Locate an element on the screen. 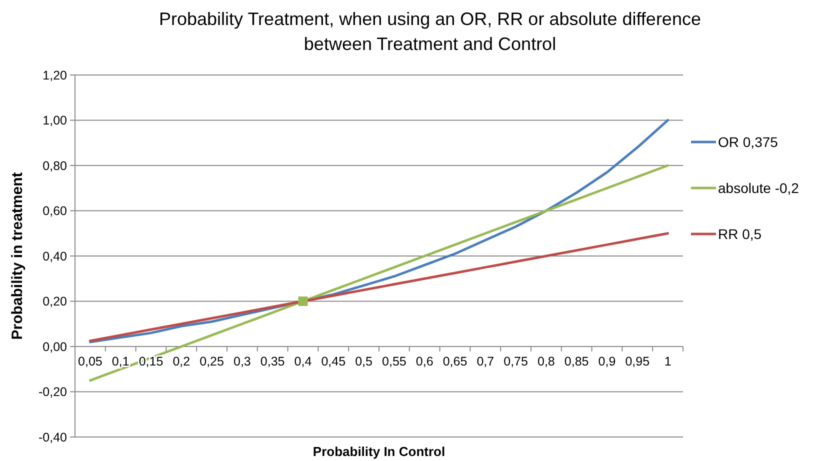 This screenshot has width=817, height=461. x-tick-label: 0,05 is located at coordinates (90, 361).